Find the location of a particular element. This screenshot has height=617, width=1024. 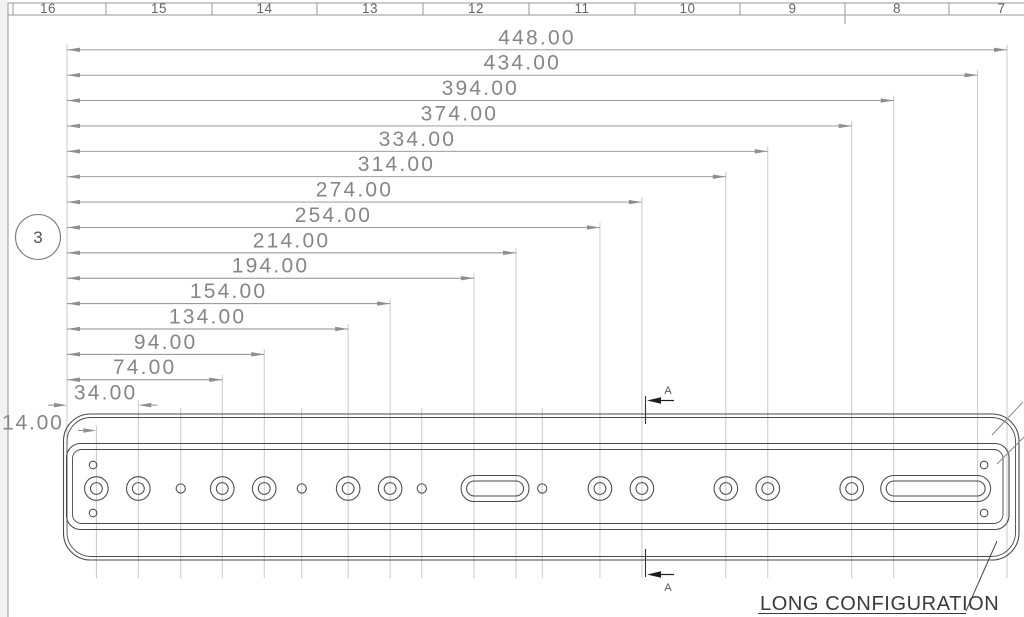

dimension-434.00: 434.00 is located at coordinates (522, 65).